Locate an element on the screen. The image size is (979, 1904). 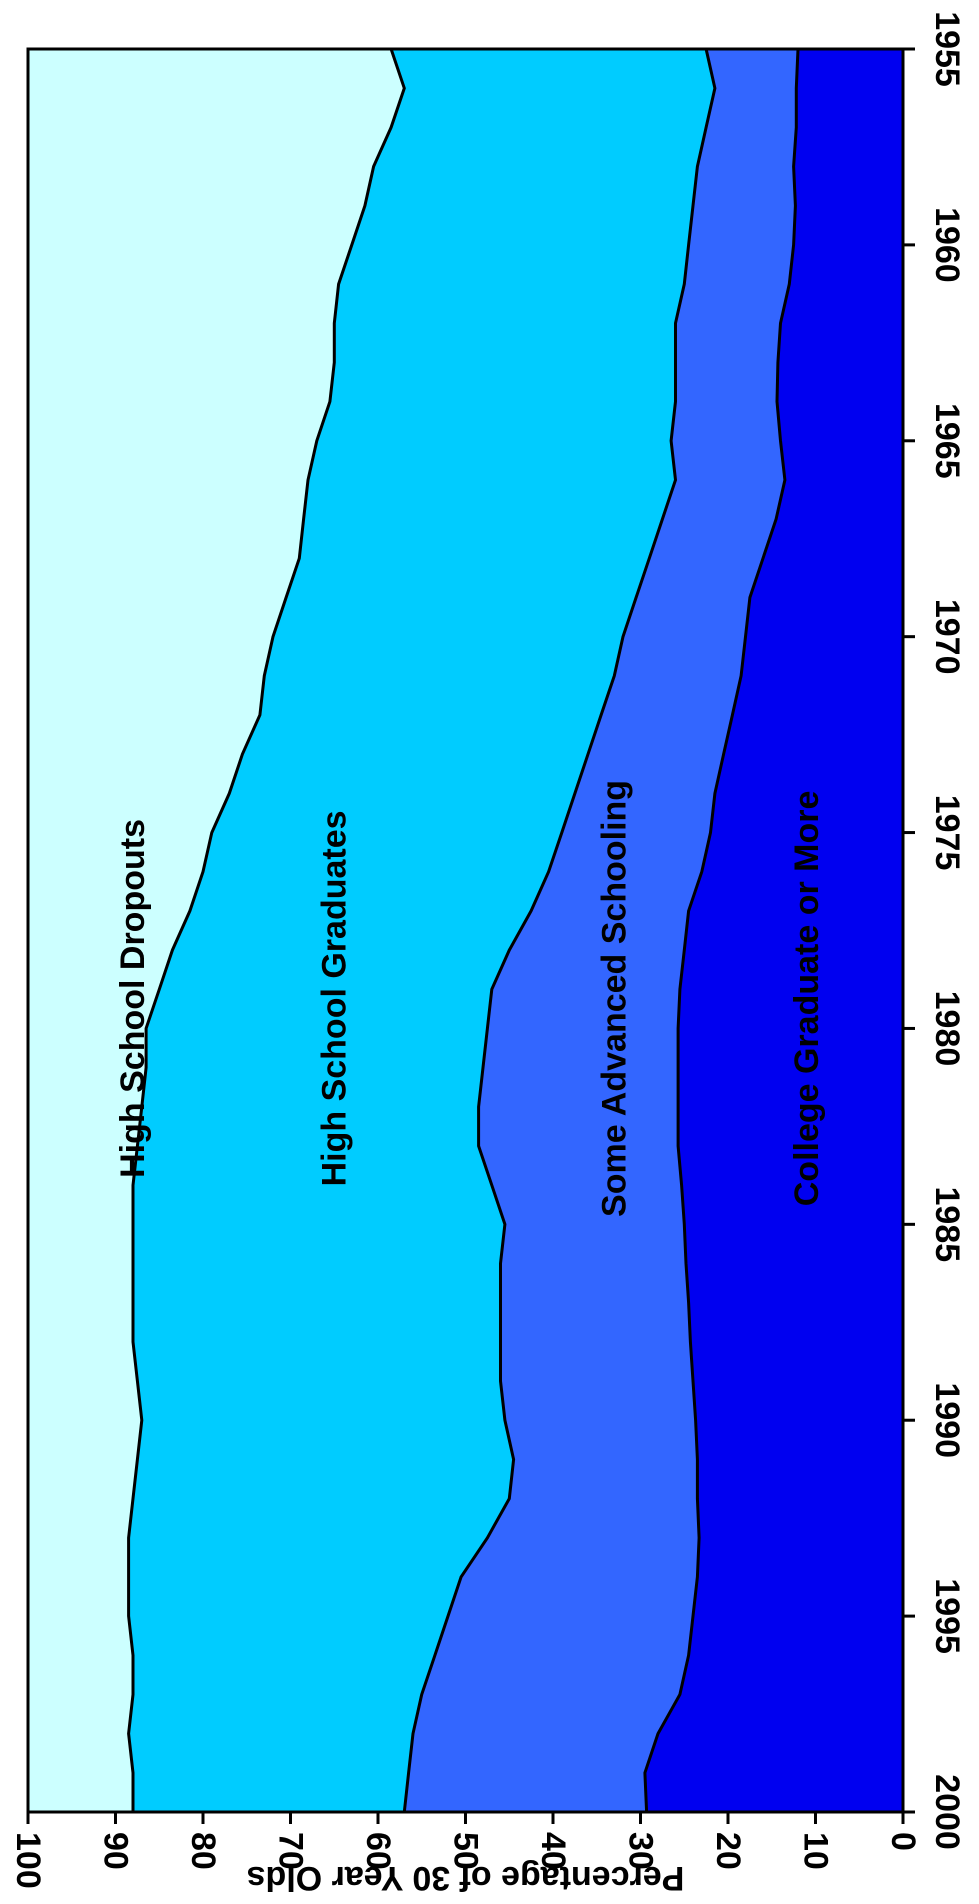
x-tick-label: 1985 is located at coordinates (947, 1225).